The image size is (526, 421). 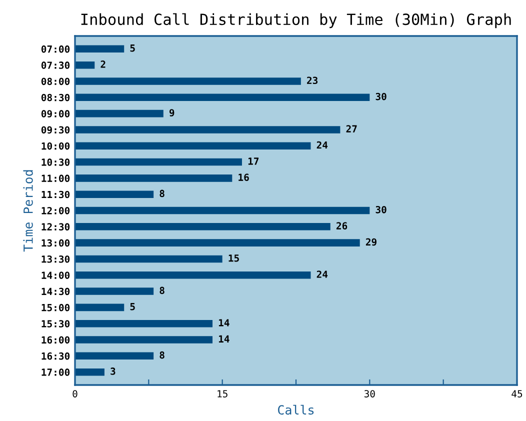 I want to click on data-label: 23, so click(x=312, y=80).